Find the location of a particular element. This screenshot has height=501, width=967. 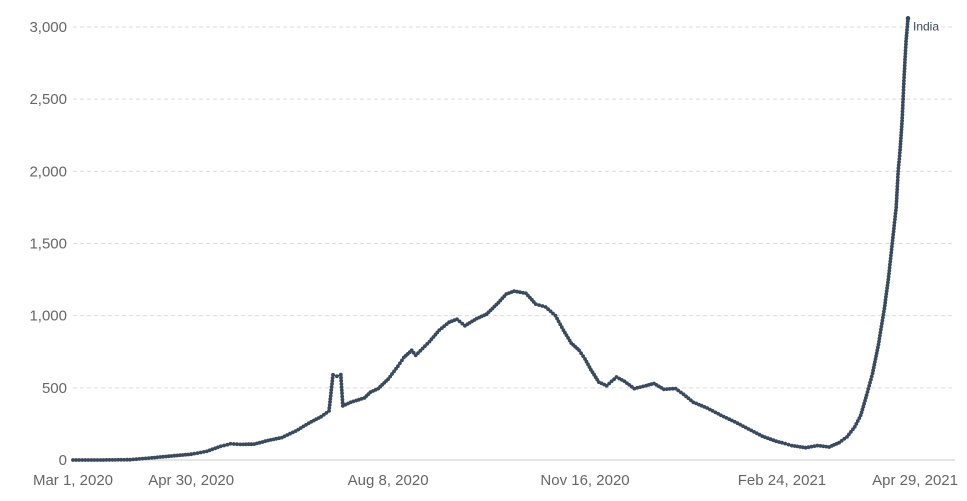

x-tick-label: Nov 16, 2020 is located at coordinates (584, 480).